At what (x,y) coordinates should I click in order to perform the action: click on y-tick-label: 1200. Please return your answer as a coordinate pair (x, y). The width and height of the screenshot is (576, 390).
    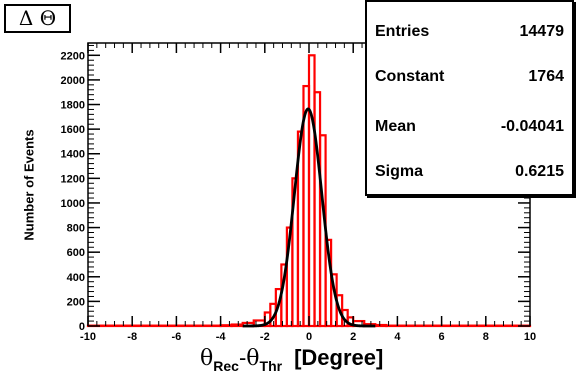
    Looking at the image, I should click on (73, 179).